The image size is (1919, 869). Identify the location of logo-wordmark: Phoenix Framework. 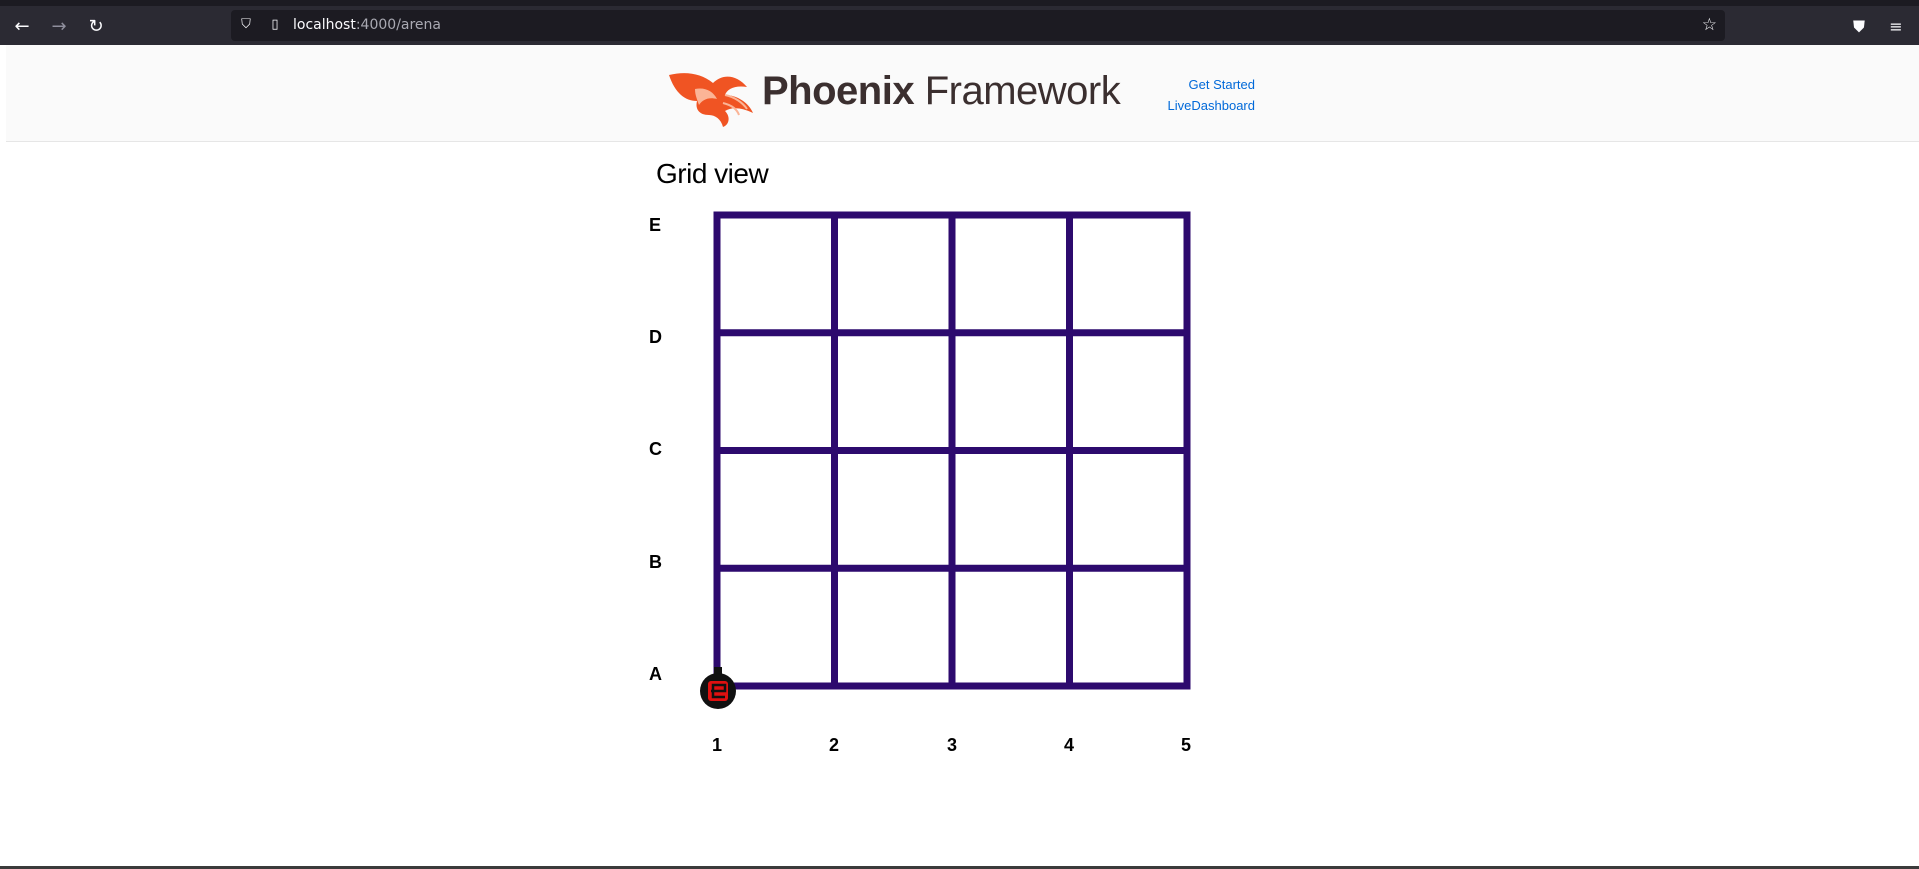
(941, 91).